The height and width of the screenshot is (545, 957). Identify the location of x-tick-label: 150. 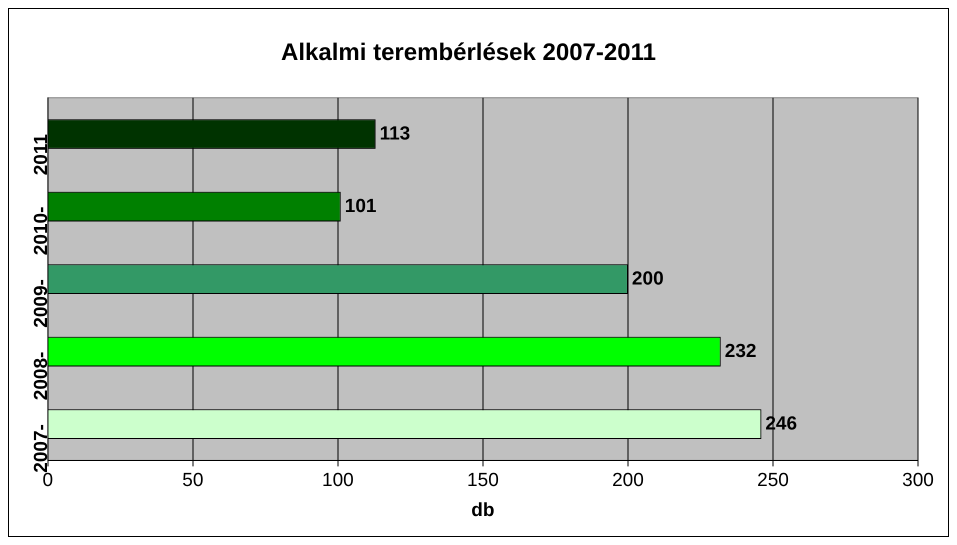
(483, 481).